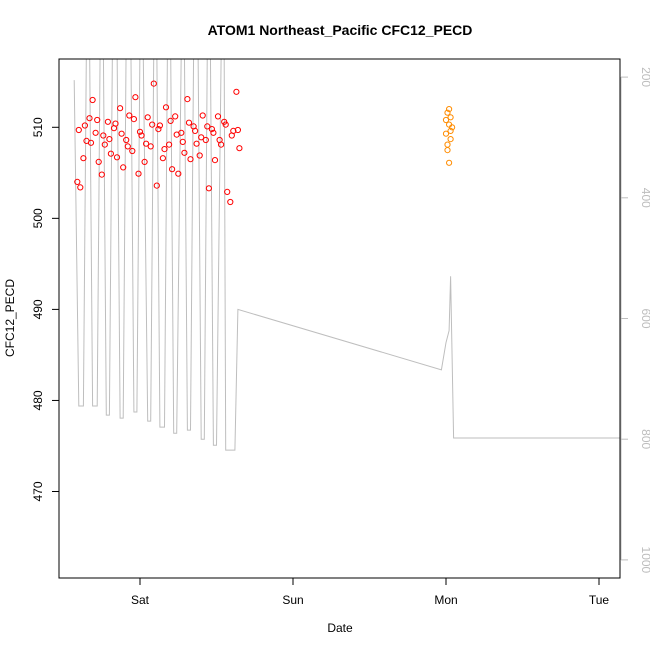  What do you see at coordinates (38, 218) in the screenshot?
I see `y-tick-label: 500` at bounding box center [38, 218].